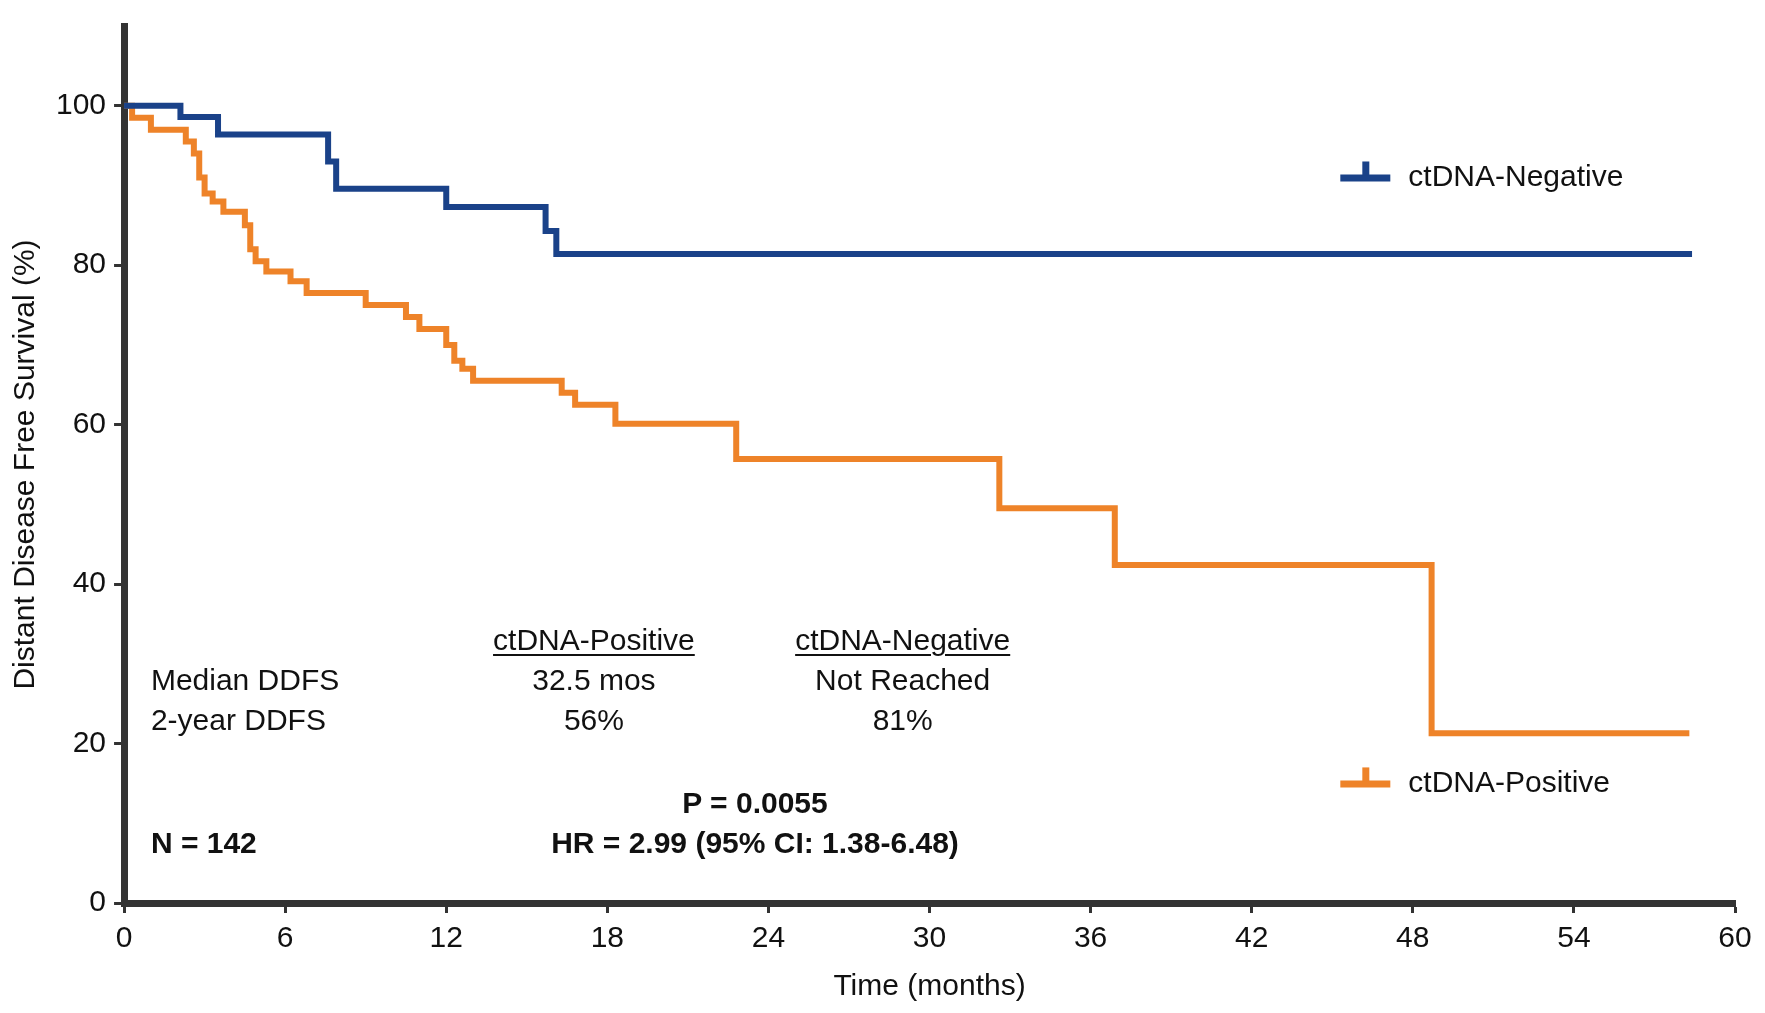 The image size is (1765, 1013). I want to click on x-tick-label: 36, so click(1090, 937).